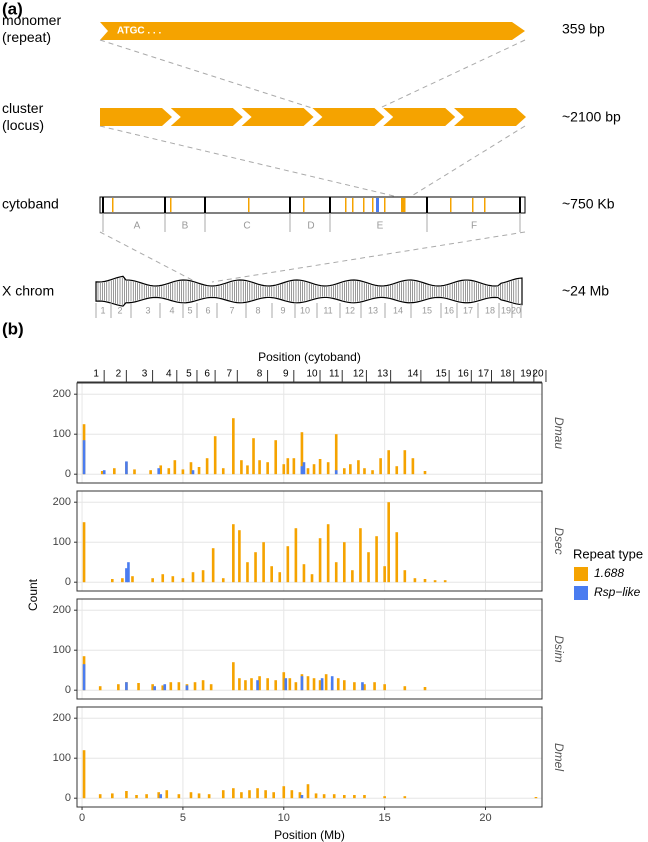  I want to click on chrom-band-label: 15, so click(427, 310).